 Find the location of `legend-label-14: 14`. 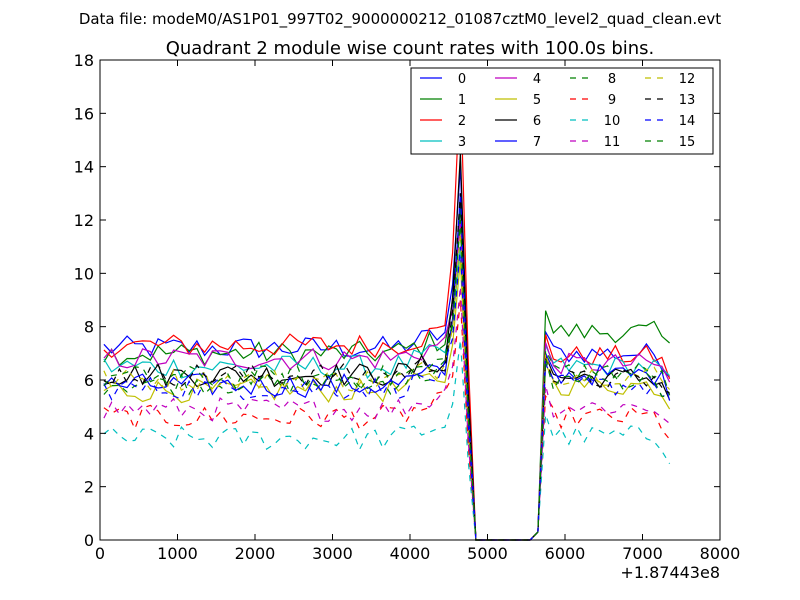

legend-label-14: 14 is located at coordinates (687, 121).